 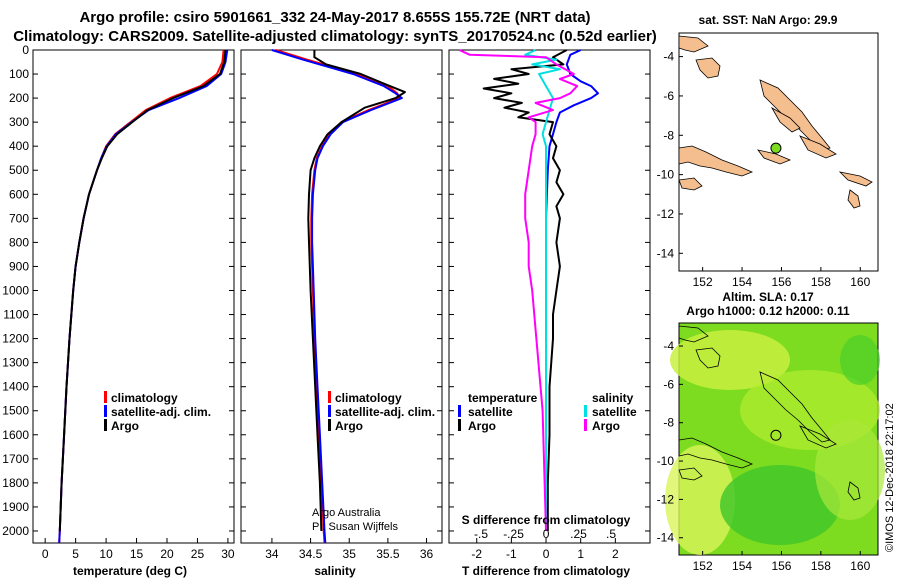 I want to click on difference-xlabel: T difference from climatology, so click(x=546, y=571).